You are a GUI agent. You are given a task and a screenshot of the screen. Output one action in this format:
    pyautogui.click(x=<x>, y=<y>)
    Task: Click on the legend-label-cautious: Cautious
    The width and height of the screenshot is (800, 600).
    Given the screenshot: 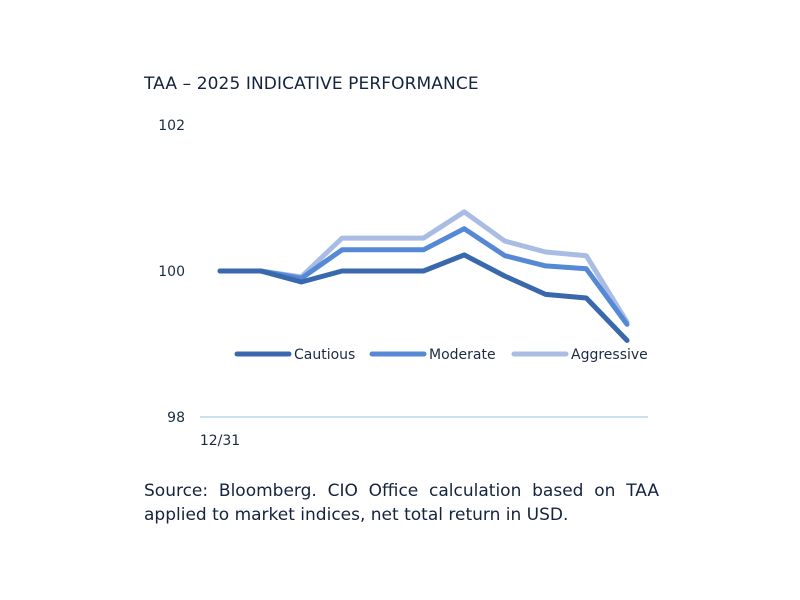 What is the action you would take?
    pyautogui.click(x=324, y=355)
    